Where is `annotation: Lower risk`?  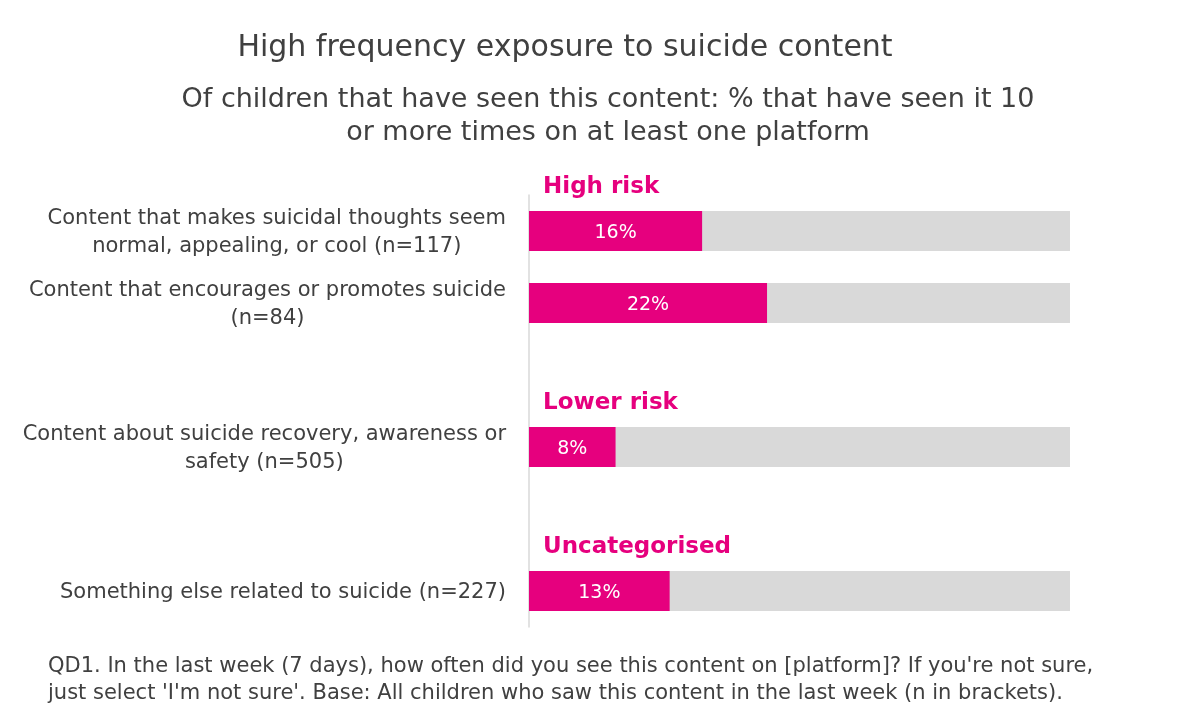
annotation: Lower risk is located at coordinates (611, 400).